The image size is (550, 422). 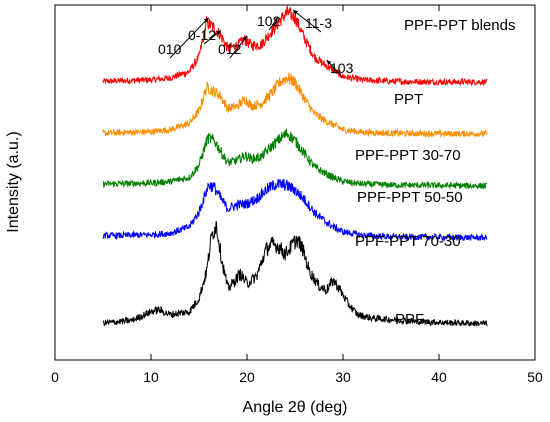 I want to click on x-tick-label: 20, so click(x=247, y=377).